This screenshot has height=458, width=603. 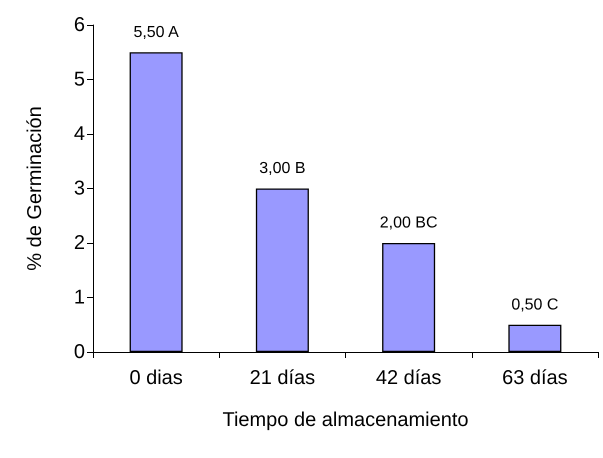 I want to click on y-tick-label: 2, so click(x=79, y=243).